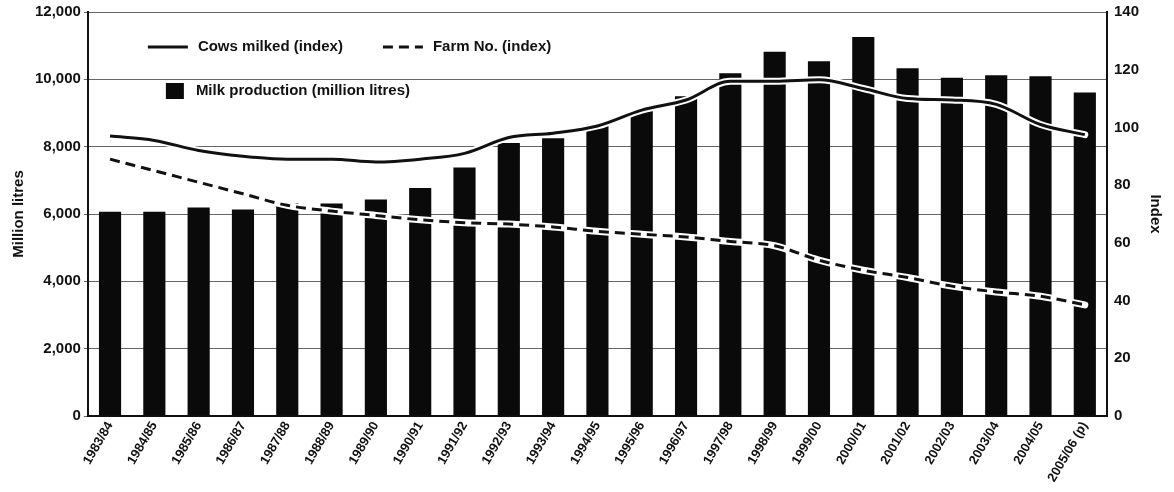 This screenshot has width=1174, height=492. What do you see at coordinates (1122, 241) in the screenshot?
I see `y2-tick-label: 60` at bounding box center [1122, 241].